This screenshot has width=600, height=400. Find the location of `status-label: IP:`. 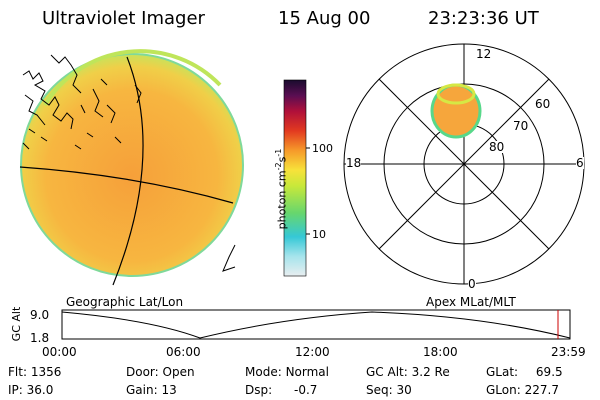

status-label: IP: is located at coordinates (15, 390).